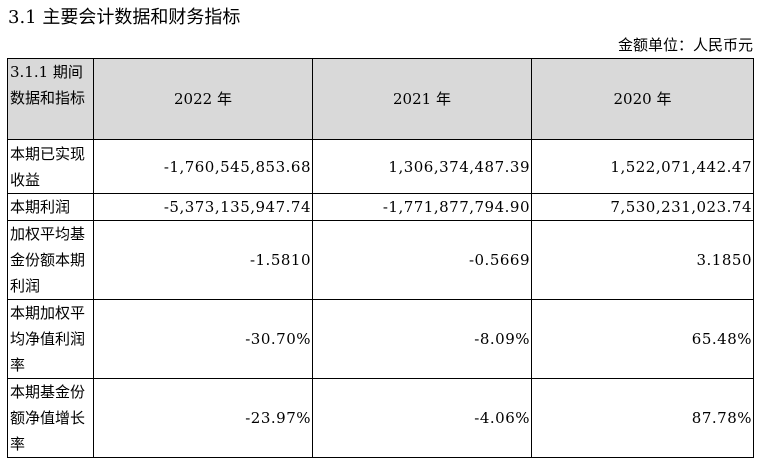 The width and height of the screenshot is (767, 458). I want to click on cell-value: 7,530,231,023.74, so click(642, 207).